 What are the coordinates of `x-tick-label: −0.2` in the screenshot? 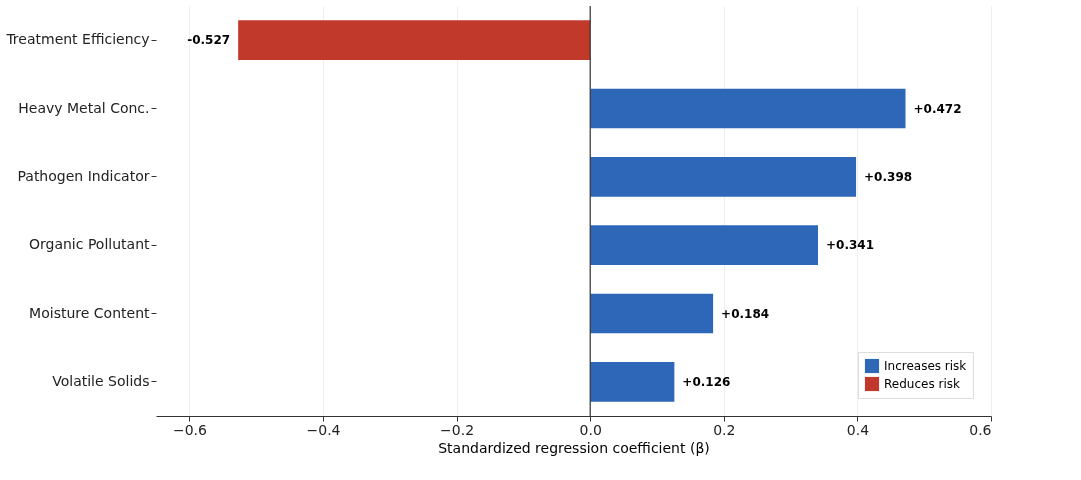 It's located at (457, 429).